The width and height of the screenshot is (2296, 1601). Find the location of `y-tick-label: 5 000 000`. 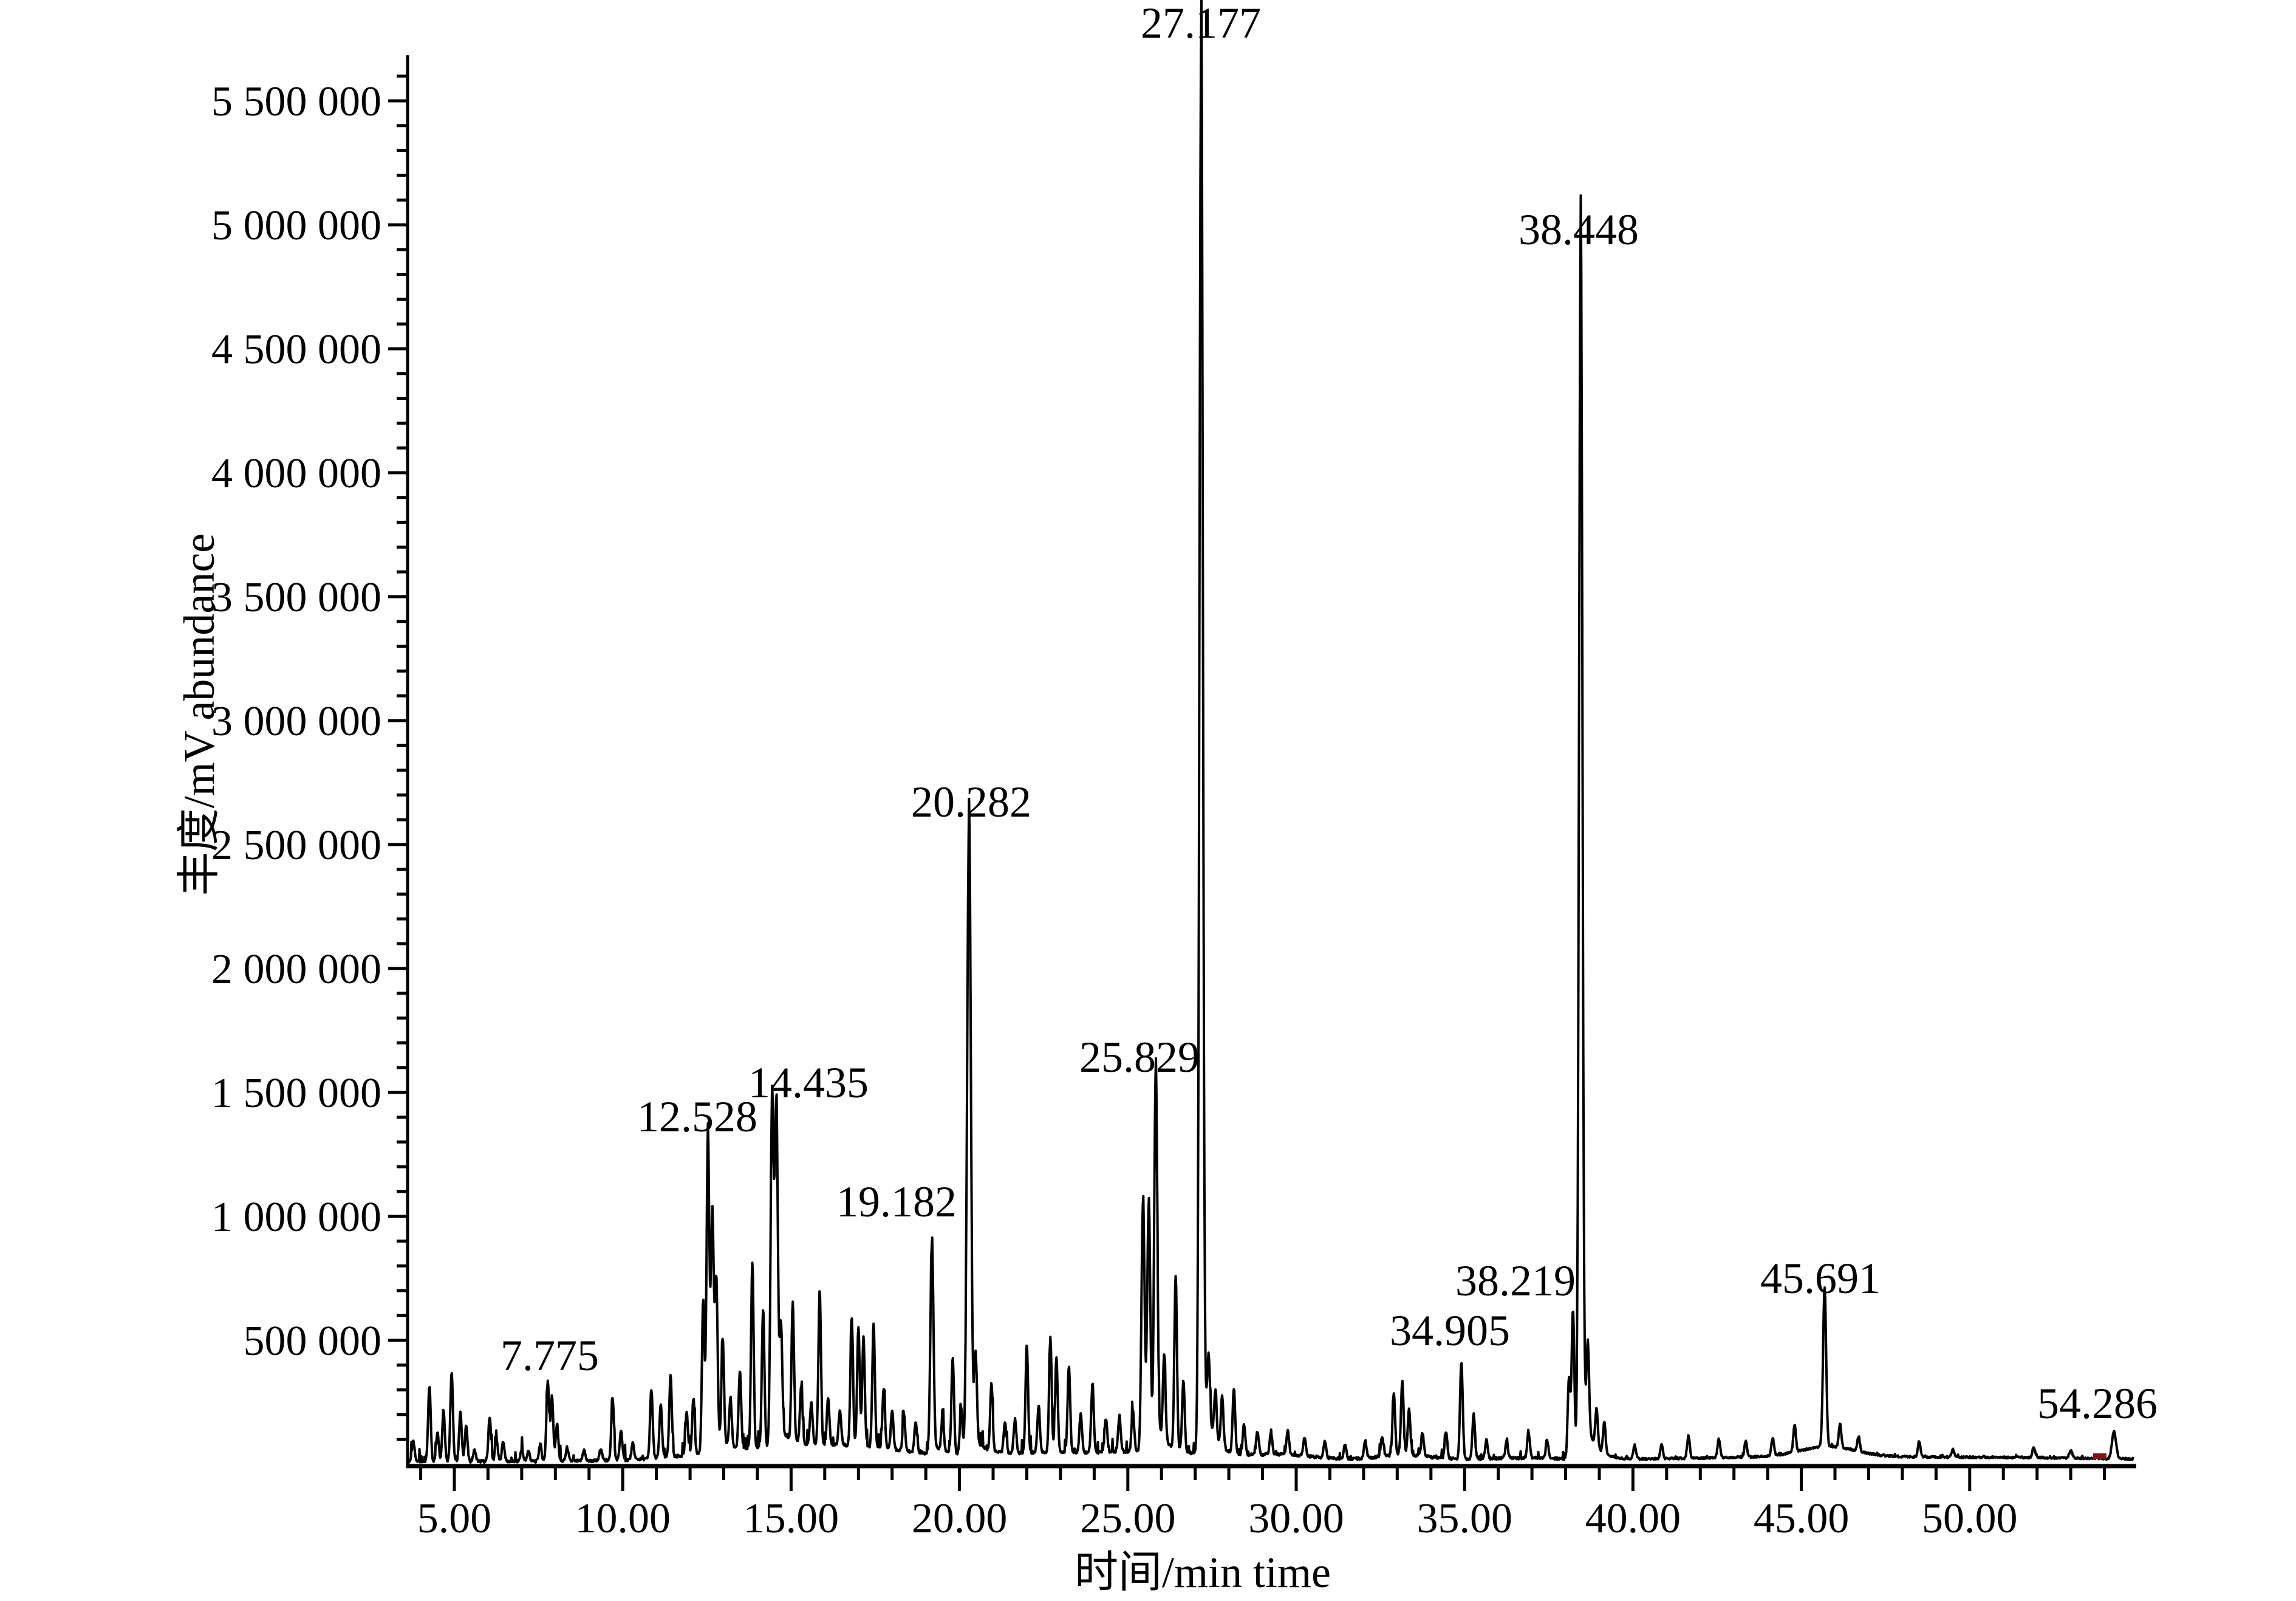

y-tick-label: 5 000 000 is located at coordinates (296, 225).